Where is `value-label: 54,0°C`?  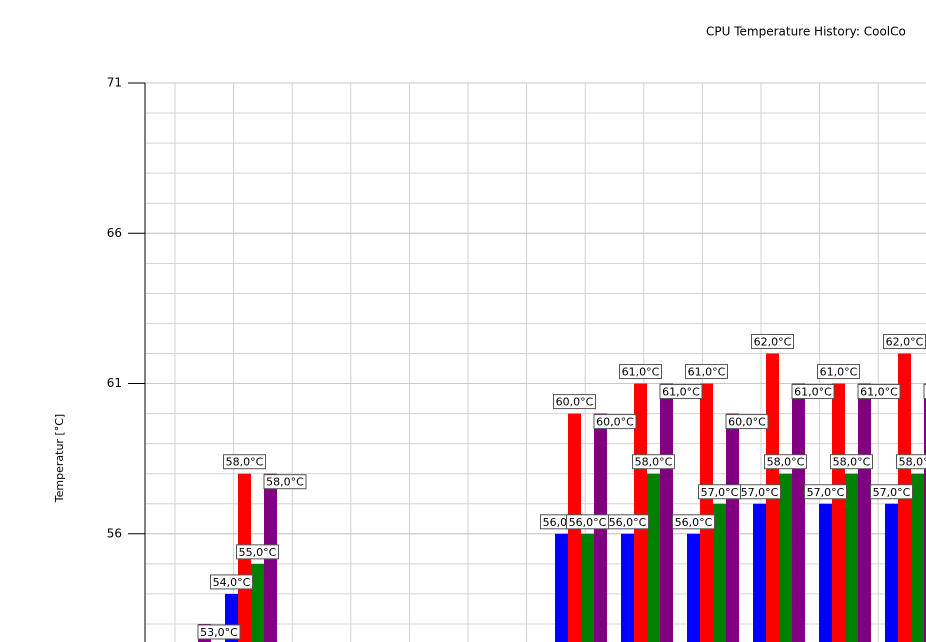
value-label: 54,0°C is located at coordinates (232, 582).